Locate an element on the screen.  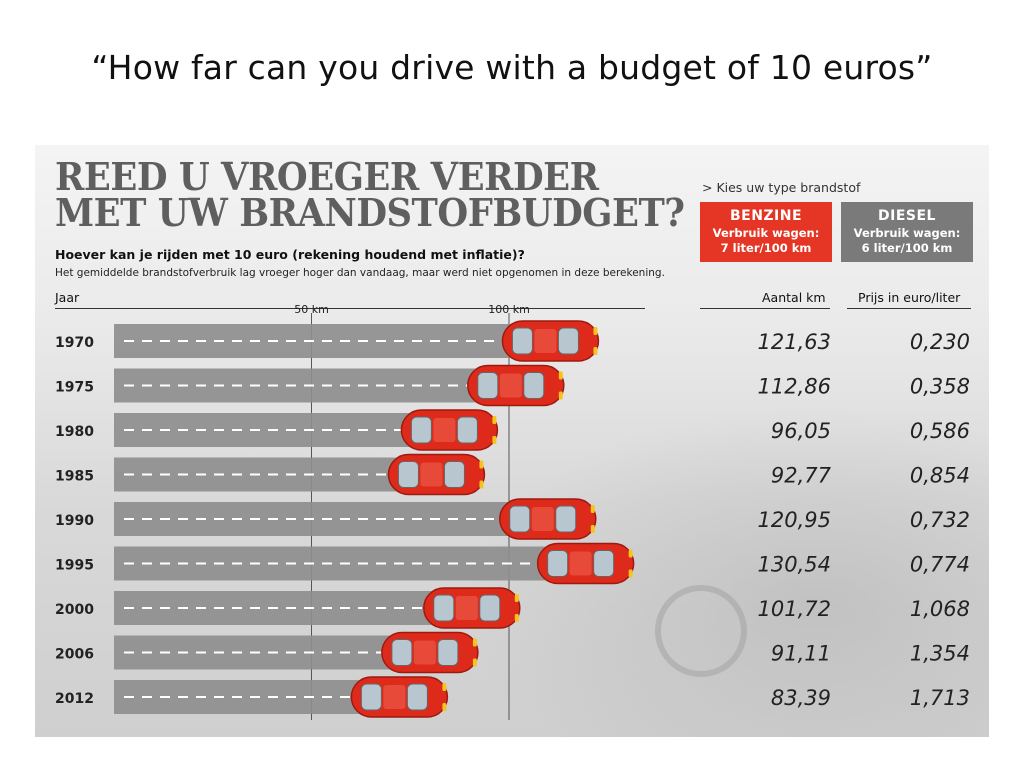
year-label-1990: 1990 is located at coordinates (74, 521).